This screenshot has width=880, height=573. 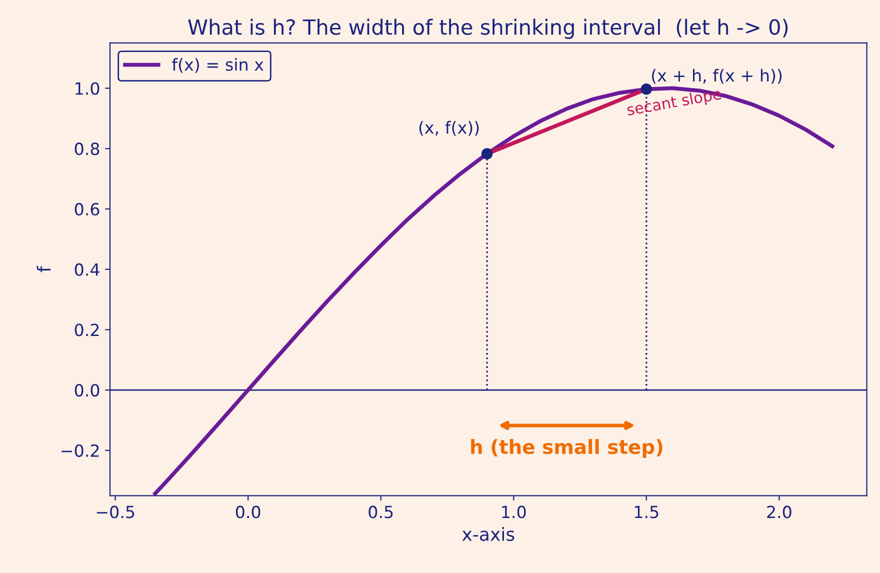 I want to click on y-axis-title: f, so click(x=43, y=269).